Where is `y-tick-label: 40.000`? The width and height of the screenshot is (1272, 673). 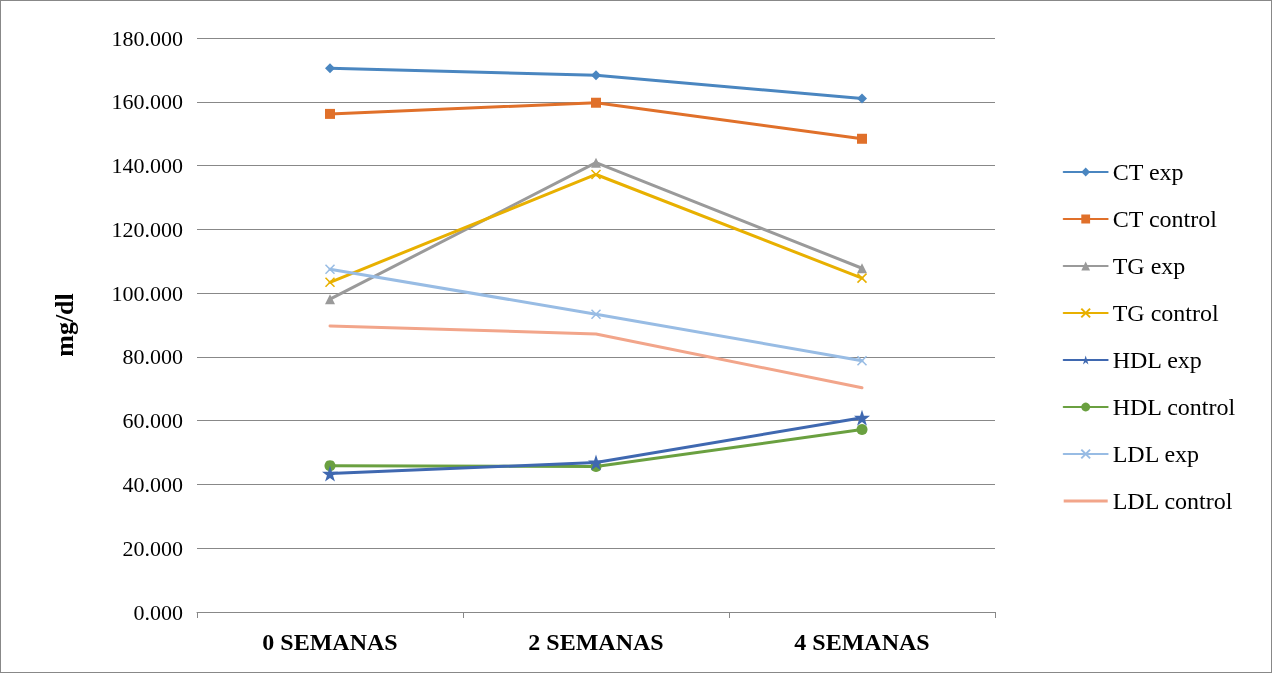 y-tick-label: 40.000 is located at coordinates (152, 484).